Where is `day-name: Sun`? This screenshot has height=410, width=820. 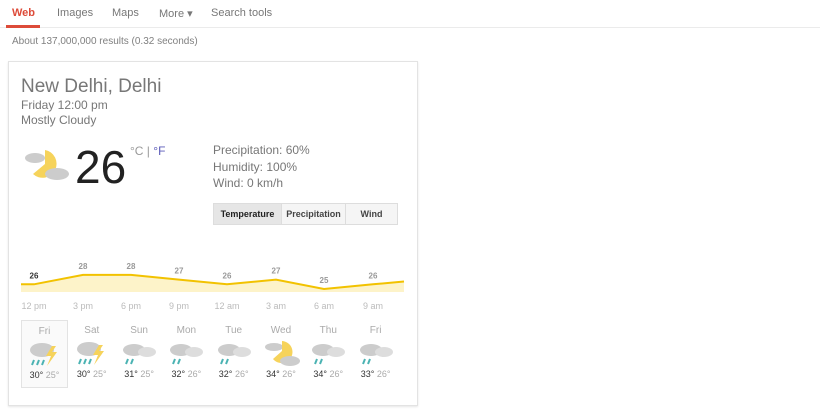 day-name: Sun is located at coordinates (139, 330).